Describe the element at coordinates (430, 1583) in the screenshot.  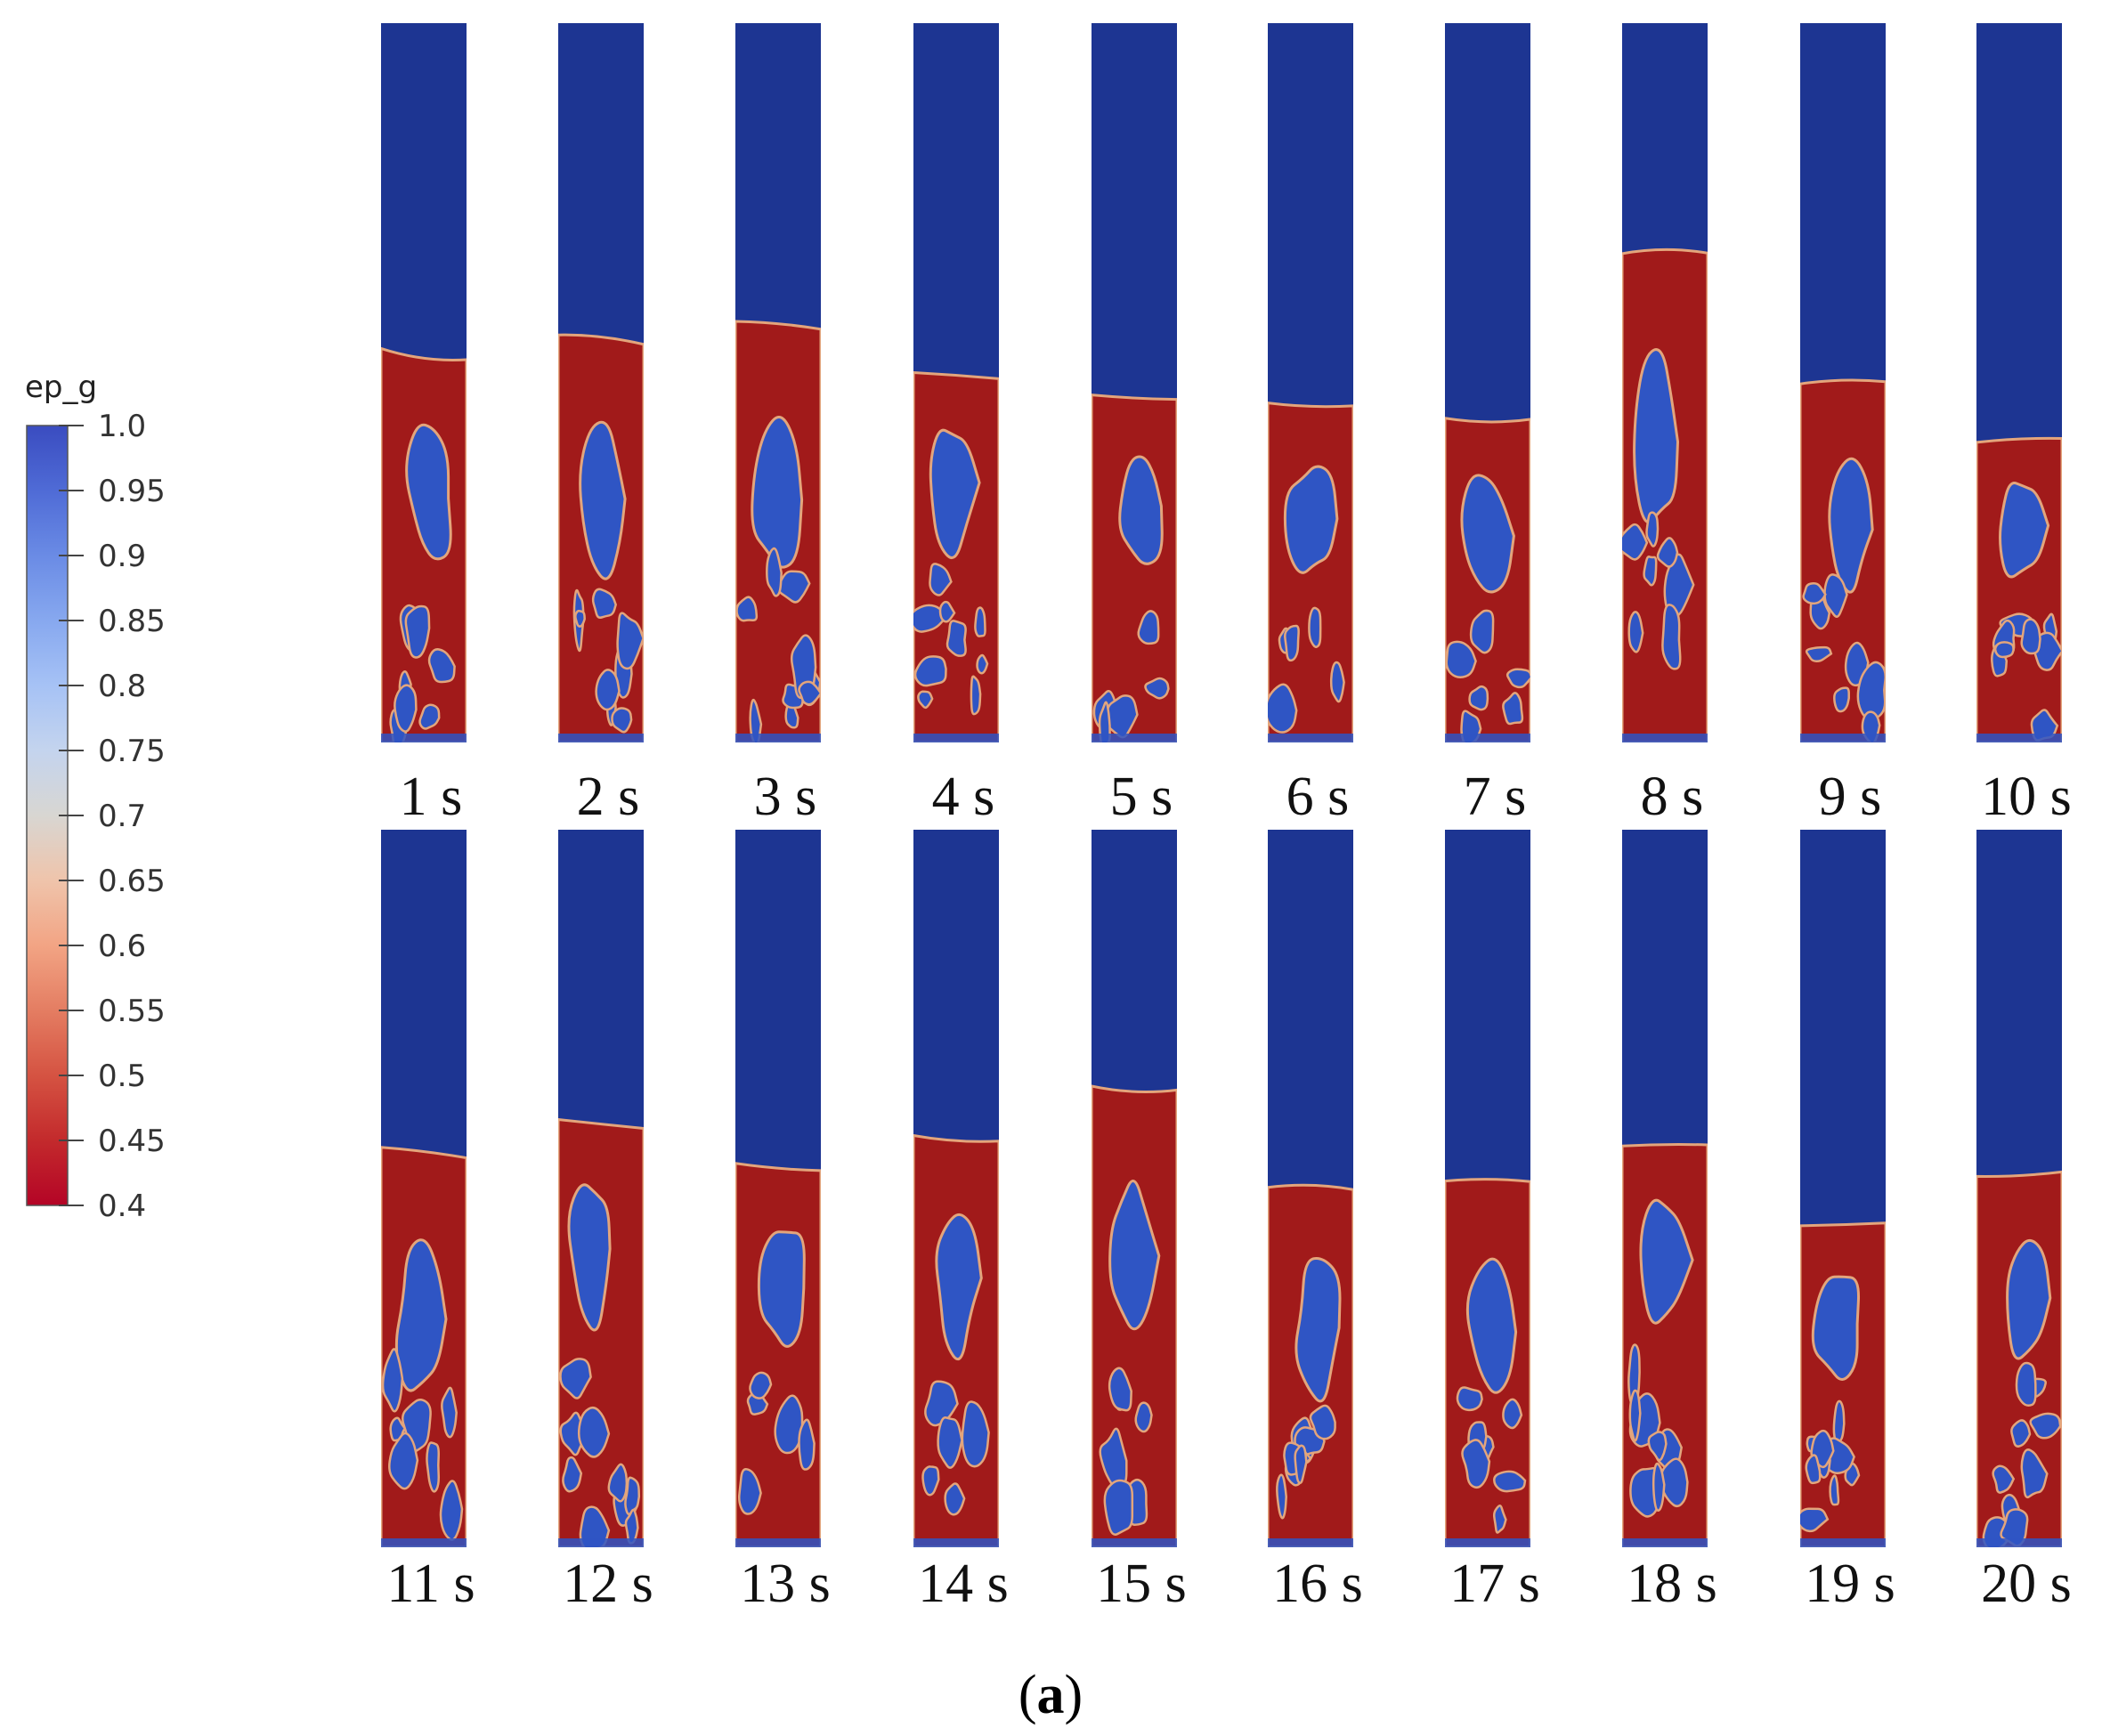
I see `time-label: 11 s` at that location.